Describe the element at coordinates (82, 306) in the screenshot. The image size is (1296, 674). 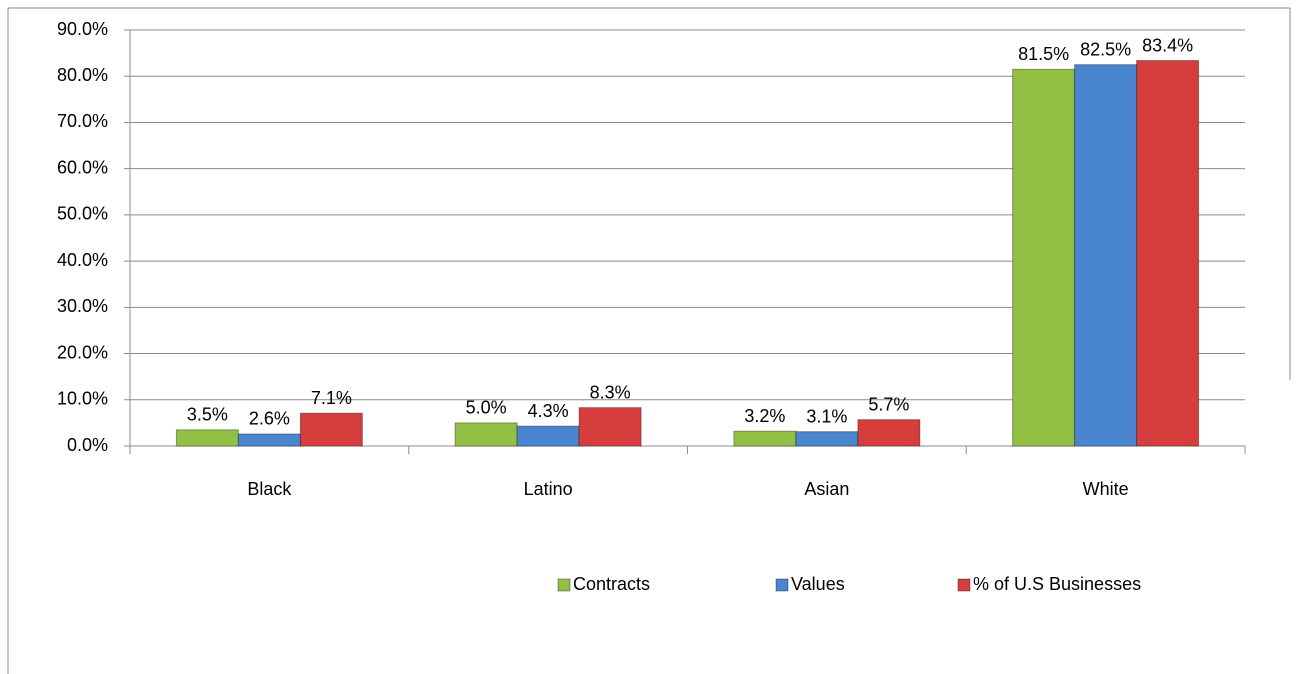
I see `y-tick-label: 30.0%` at that location.